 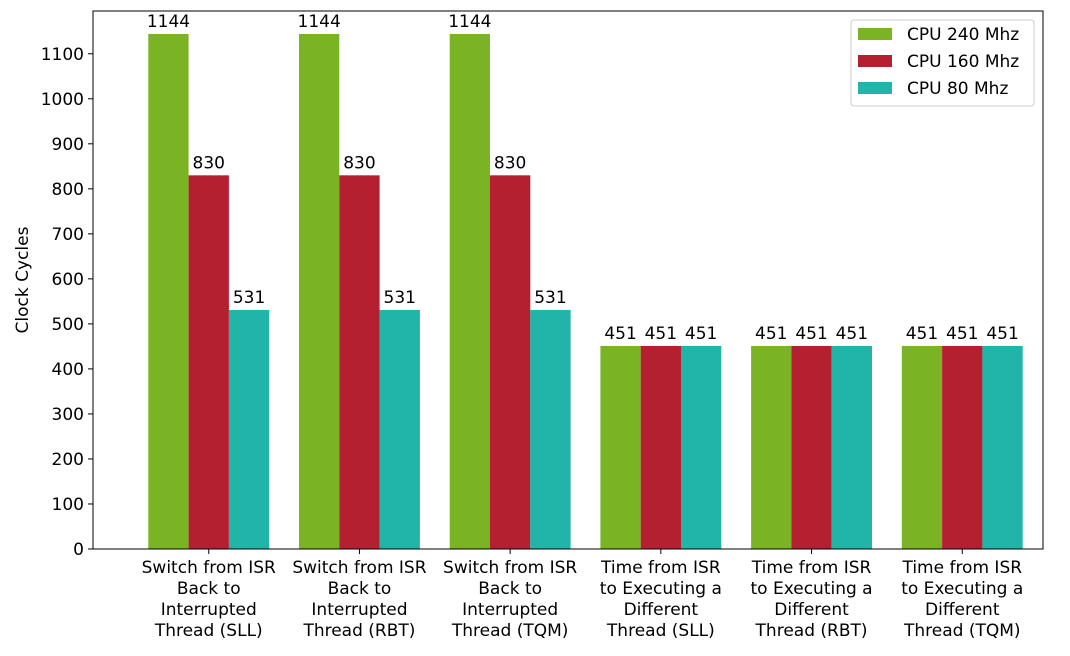 I want to click on y-tick-label: 400, so click(x=68, y=370).